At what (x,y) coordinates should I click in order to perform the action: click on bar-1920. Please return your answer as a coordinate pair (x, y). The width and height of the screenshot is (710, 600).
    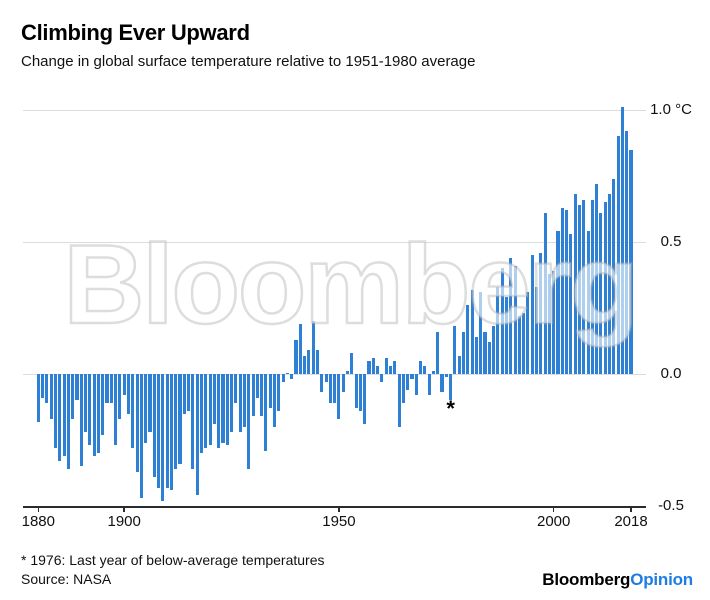
    Looking at the image, I should click on (210, 410).